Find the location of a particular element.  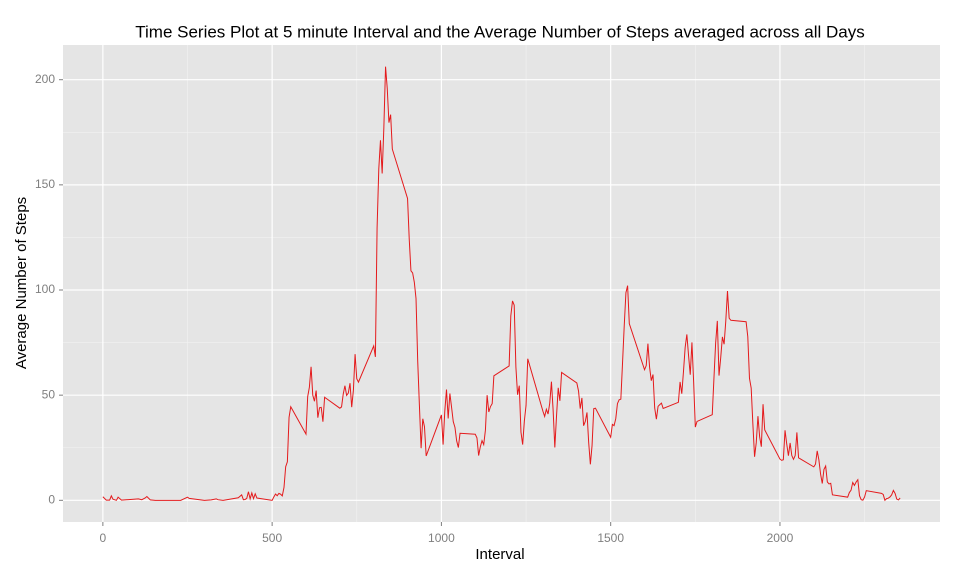

x-tick-label: 2000 is located at coordinates (780, 538).